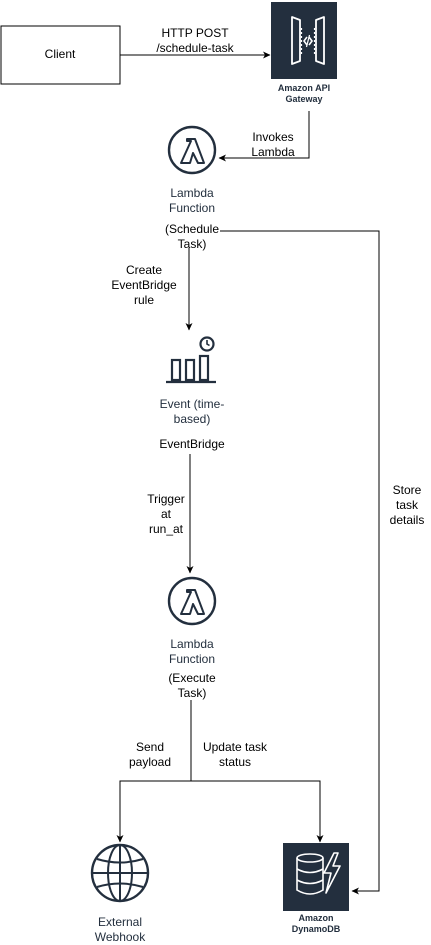  What do you see at coordinates (192, 193) in the screenshot?
I see `lambda-schedule-label-line1: Lambda` at bounding box center [192, 193].